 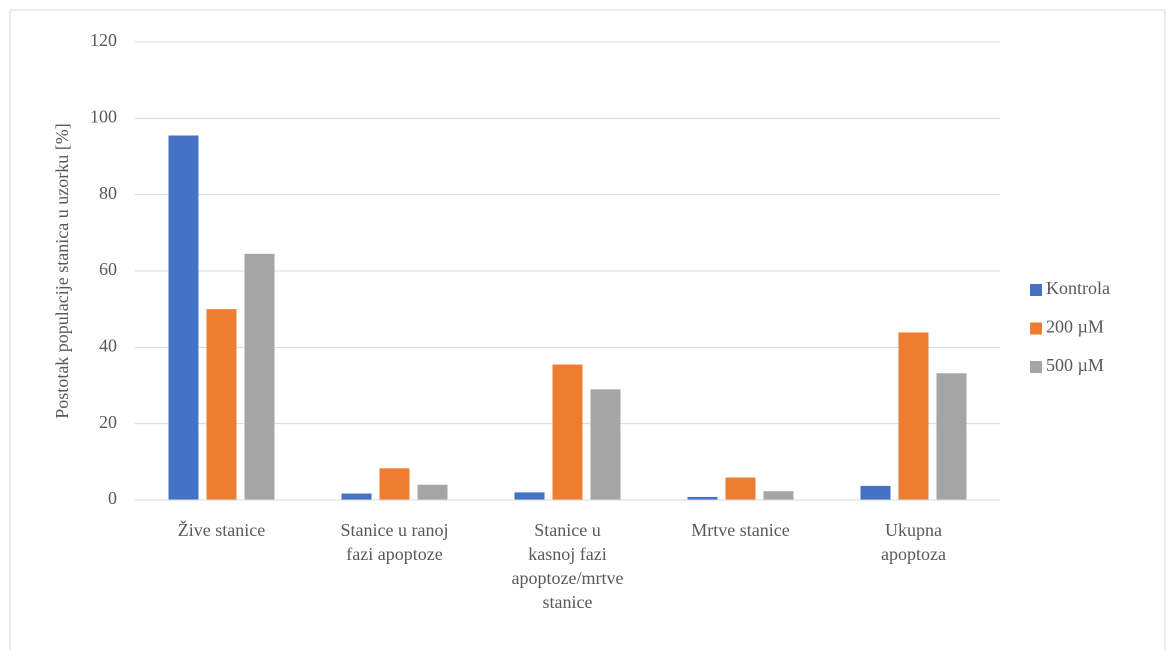 What do you see at coordinates (1075, 365) in the screenshot?
I see `legend-label: 500 µM` at bounding box center [1075, 365].